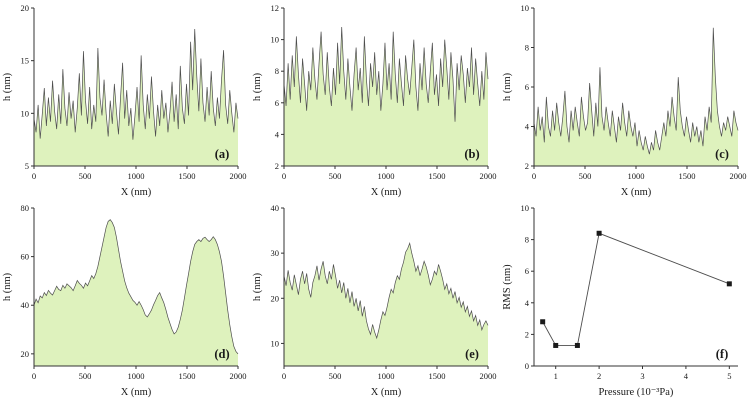  What do you see at coordinates (221, 354) in the screenshot?
I see `panel-label: (d)` at bounding box center [221, 354].